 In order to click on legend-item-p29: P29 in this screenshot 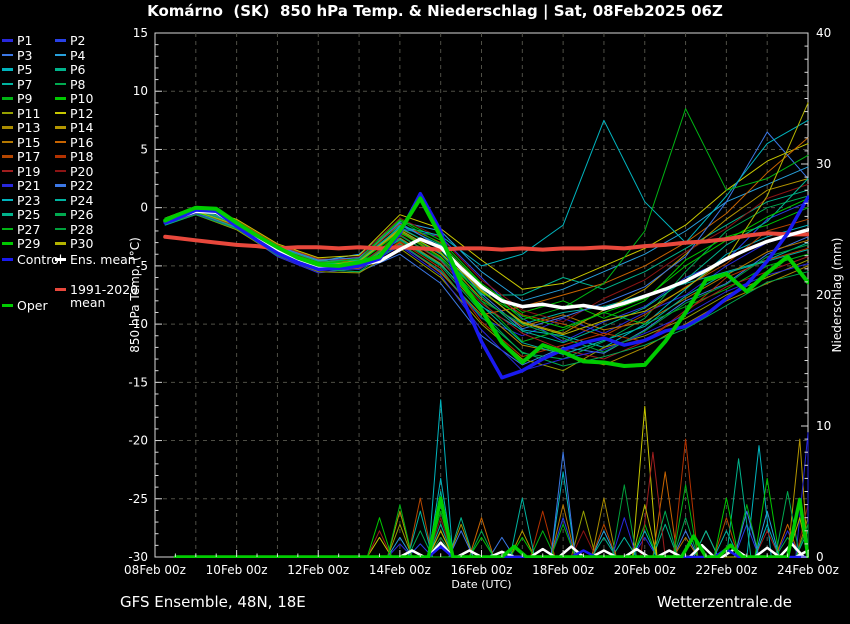, I will do `click(21, 243)`.